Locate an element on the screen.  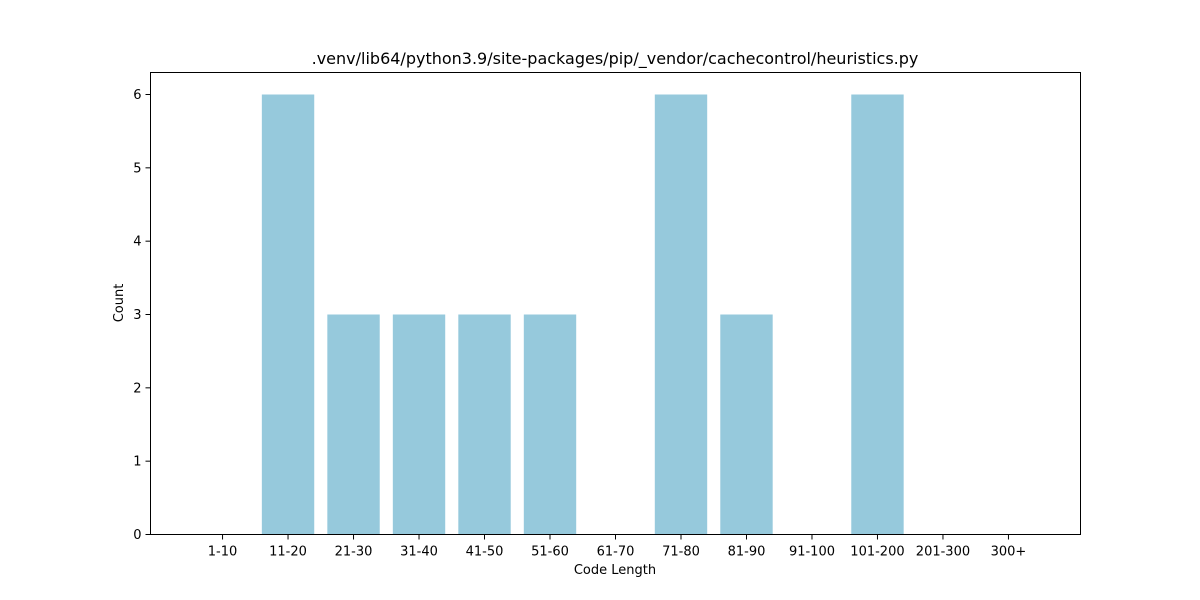
y-tick-label: 5 is located at coordinates (137, 168).